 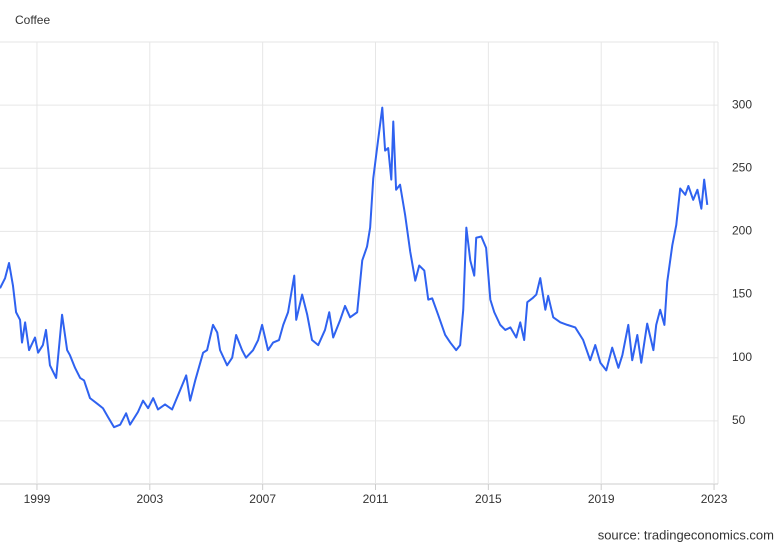 What do you see at coordinates (376, 499) in the screenshot?
I see `x-tick-label: 2011` at bounding box center [376, 499].